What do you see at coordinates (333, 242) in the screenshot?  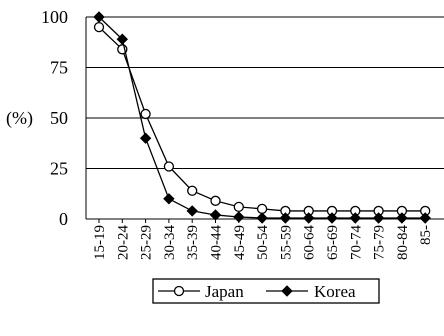 I see `x-tick-label: 65-69` at bounding box center [333, 242].